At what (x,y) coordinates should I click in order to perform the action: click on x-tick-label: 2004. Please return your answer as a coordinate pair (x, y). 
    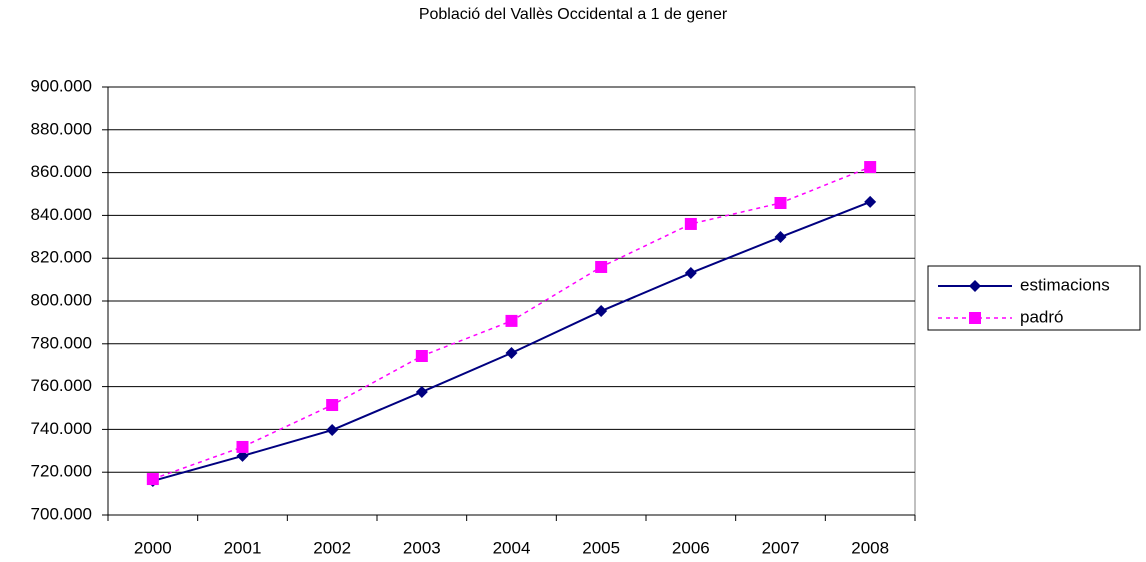
    Looking at the image, I should click on (512, 547).